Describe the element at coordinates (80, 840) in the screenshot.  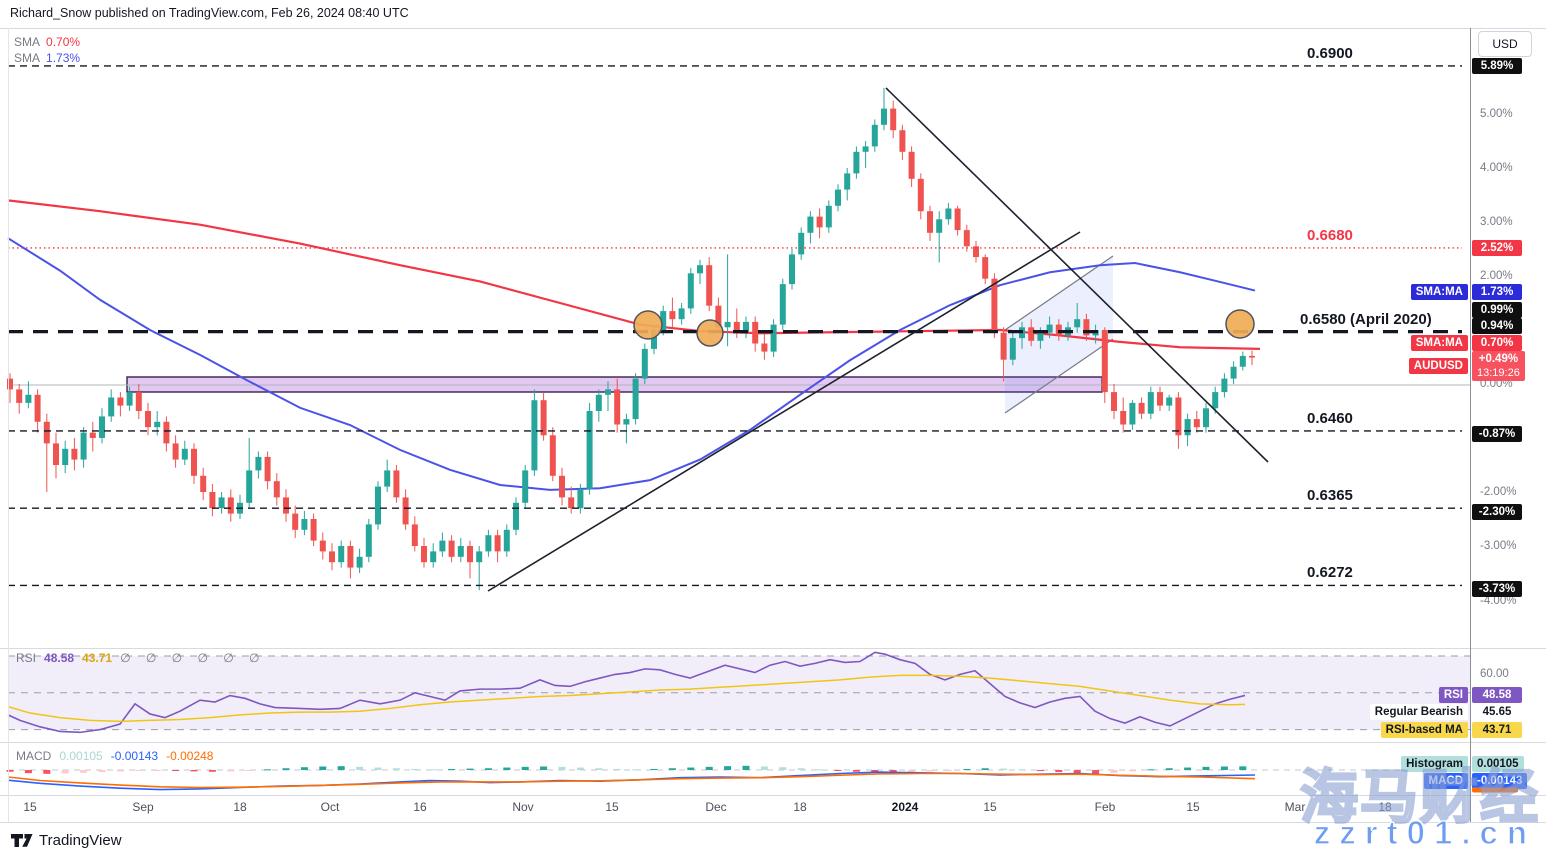
I see `tradingview-logo-text: TradingView` at that location.